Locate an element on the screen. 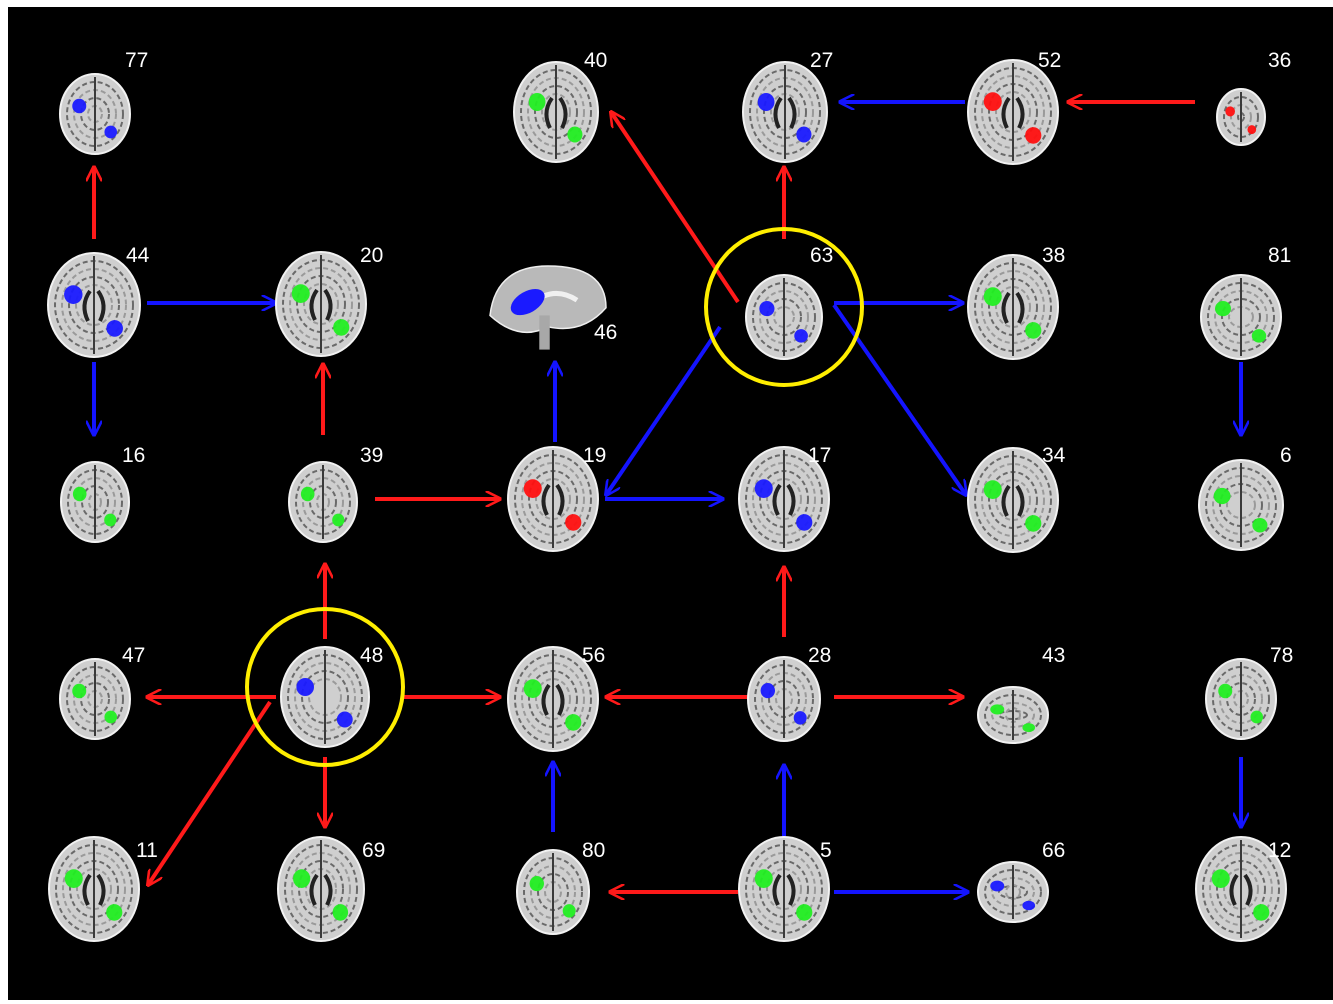 The width and height of the screenshot is (1333, 1004). node-label-43: 43 is located at coordinates (1053, 655).